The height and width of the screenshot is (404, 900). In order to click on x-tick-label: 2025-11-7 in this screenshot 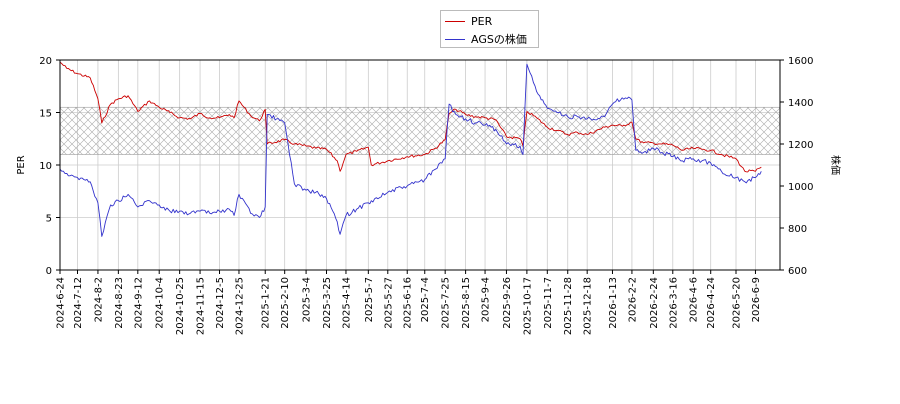, I will do `click(548, 303)`.